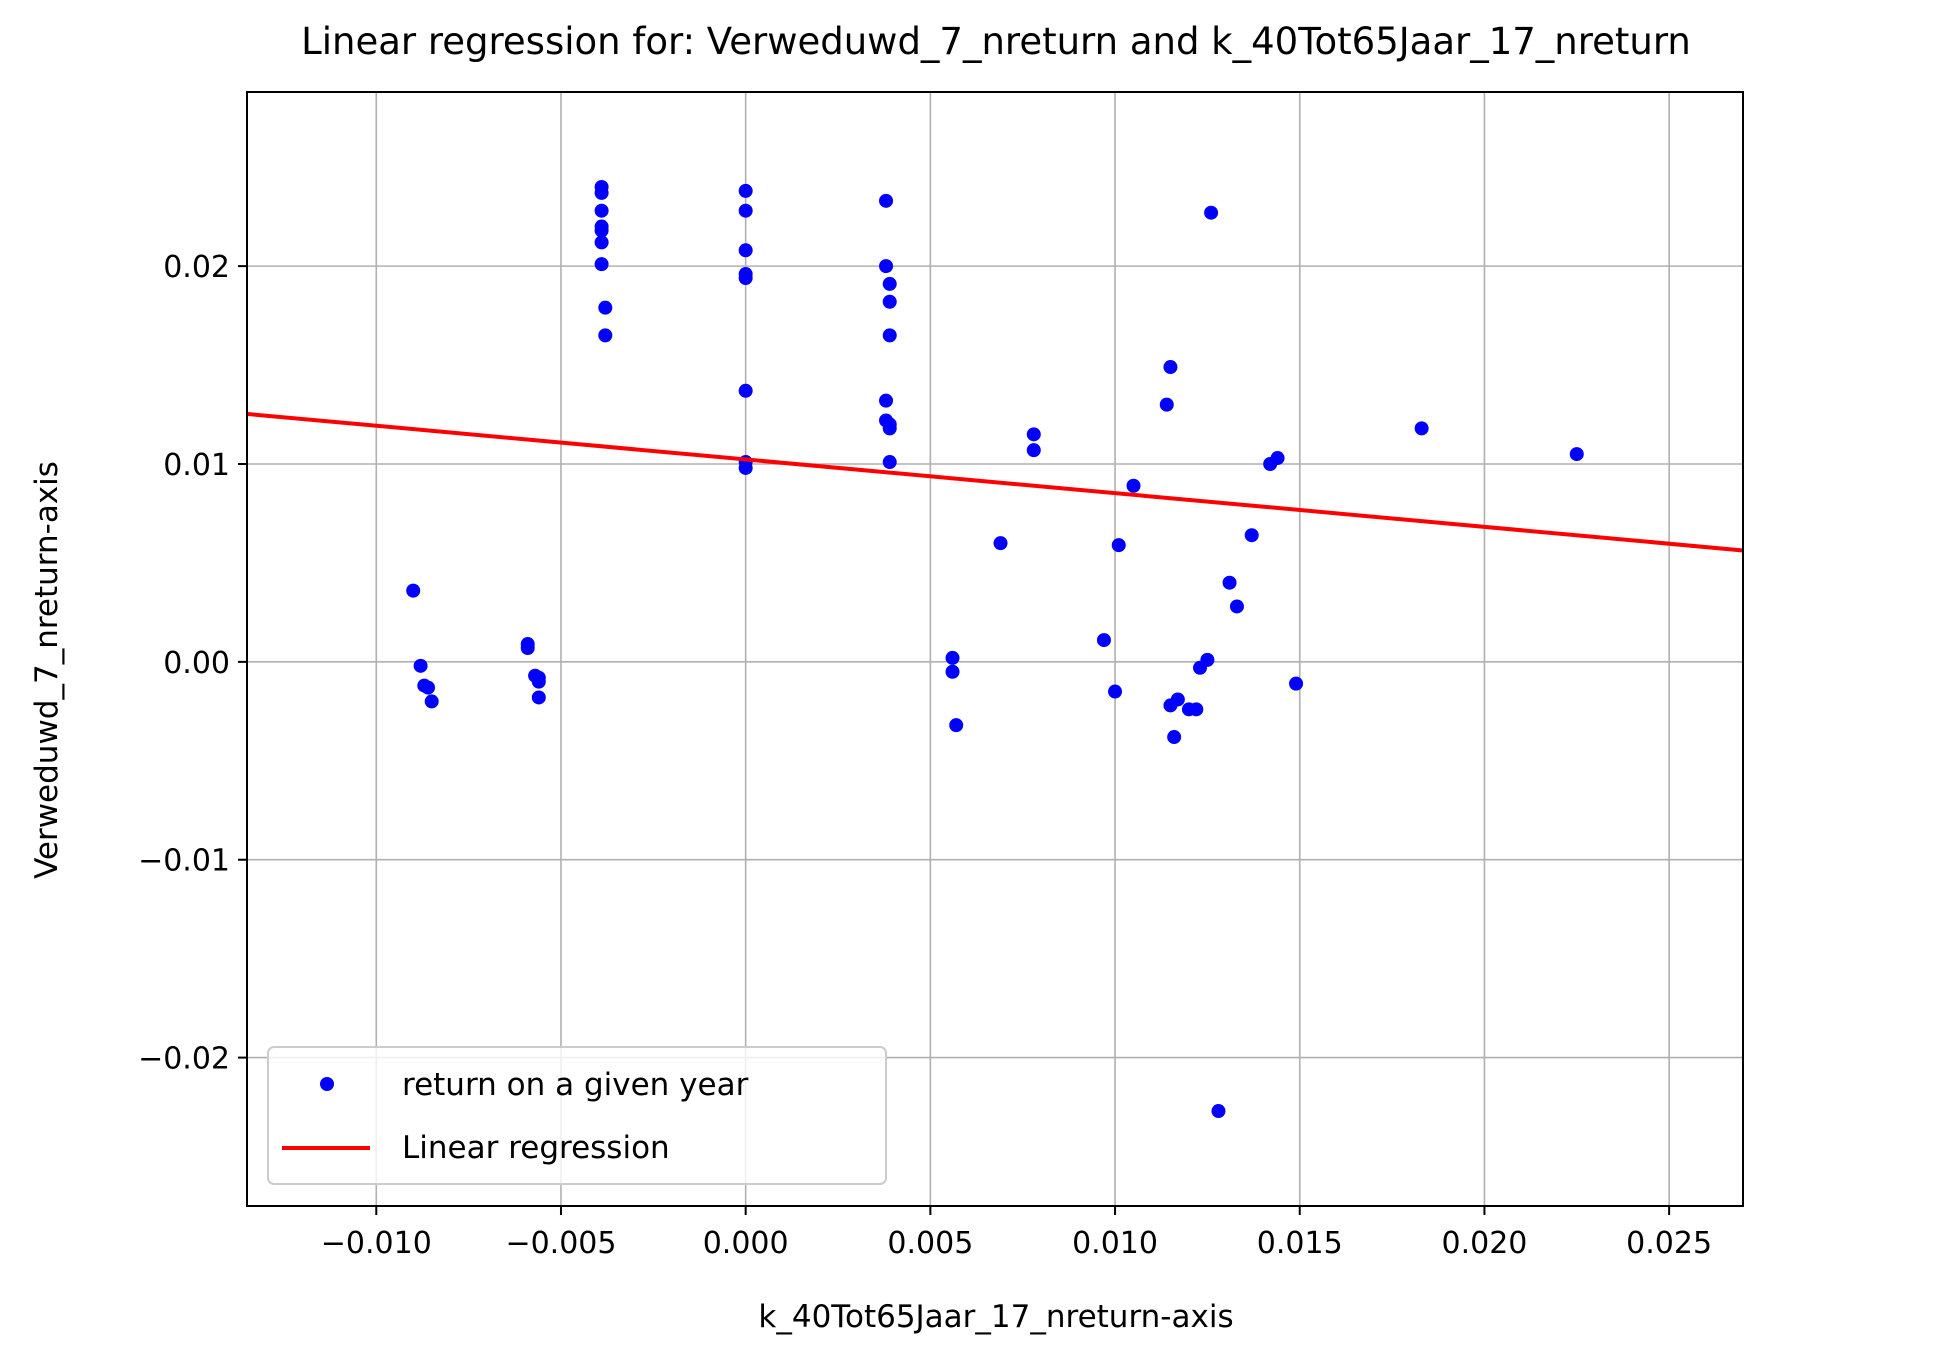  What do you see at coordinates (47, 670) in the screenshot?
I see `y-axis-label: Verweduwd_7_nreturn-axis` at bounding box center [47, 670].